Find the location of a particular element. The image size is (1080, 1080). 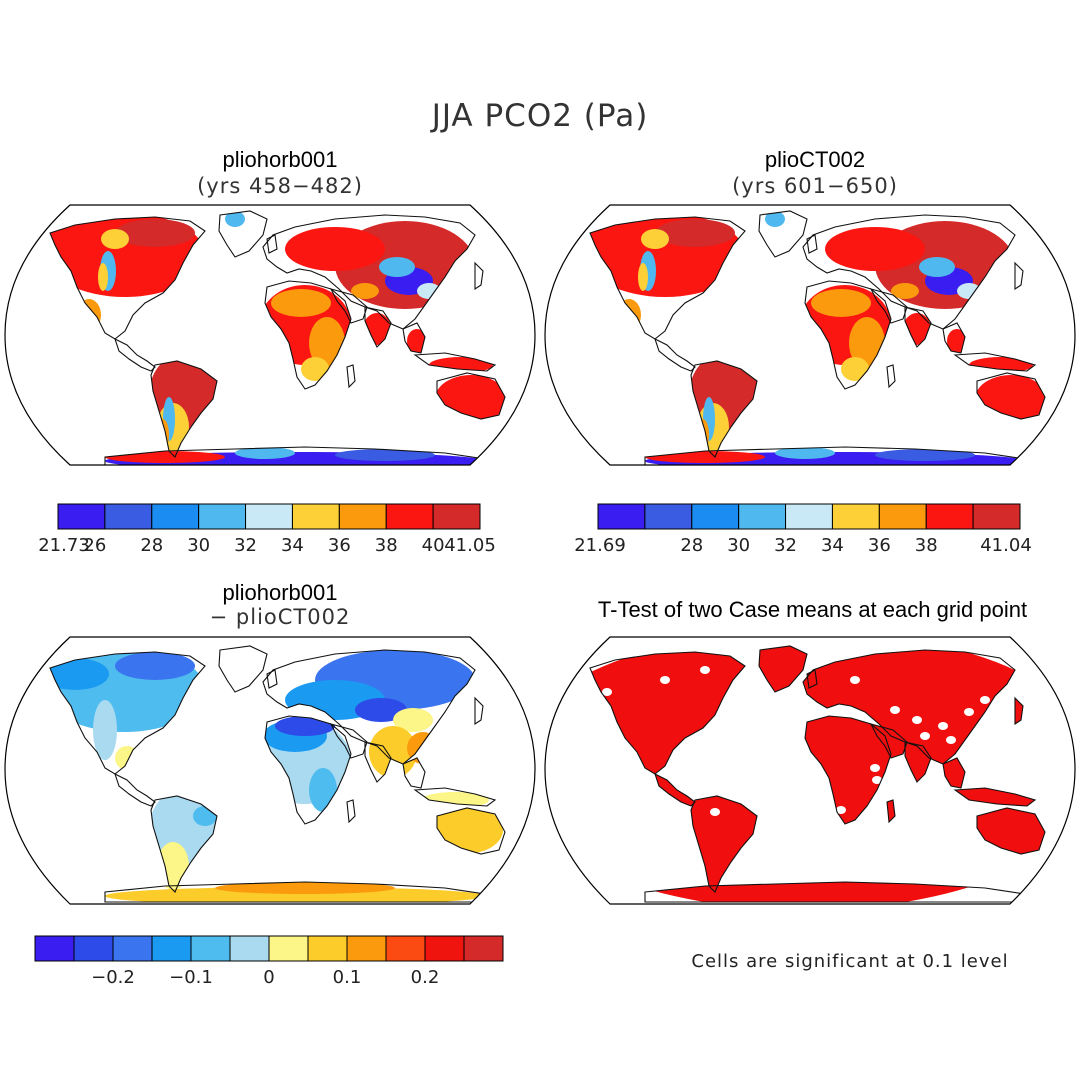

colorbar-1-label-2: 28 is located at coordinates (151, 545).